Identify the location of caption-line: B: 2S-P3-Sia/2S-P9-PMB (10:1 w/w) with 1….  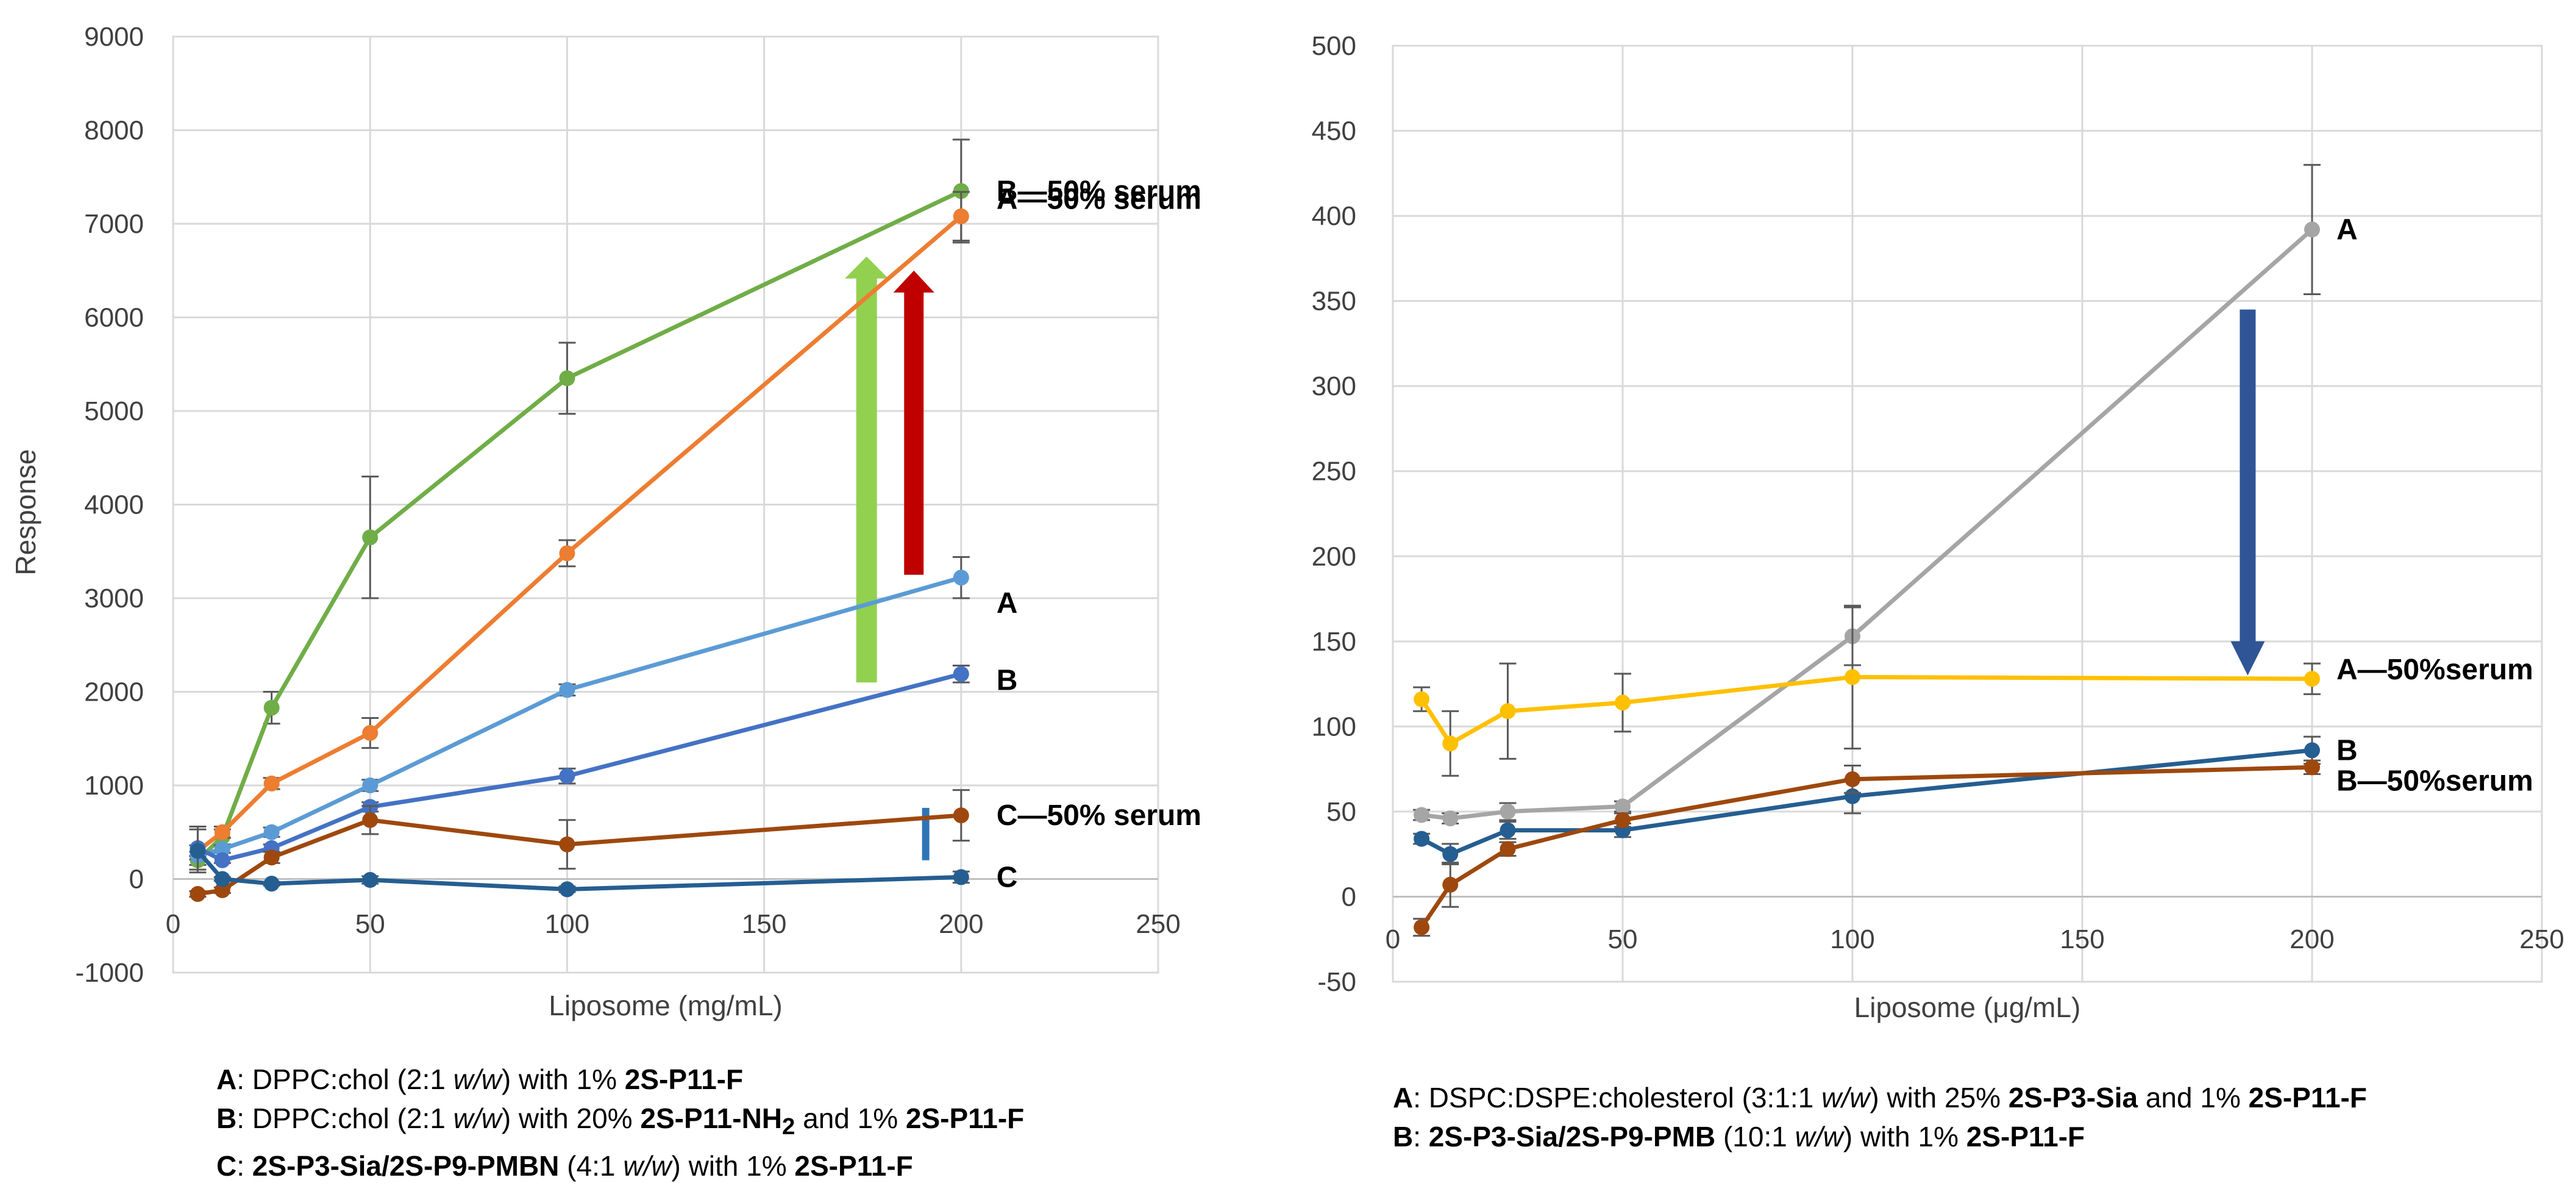
(1880, 1137).